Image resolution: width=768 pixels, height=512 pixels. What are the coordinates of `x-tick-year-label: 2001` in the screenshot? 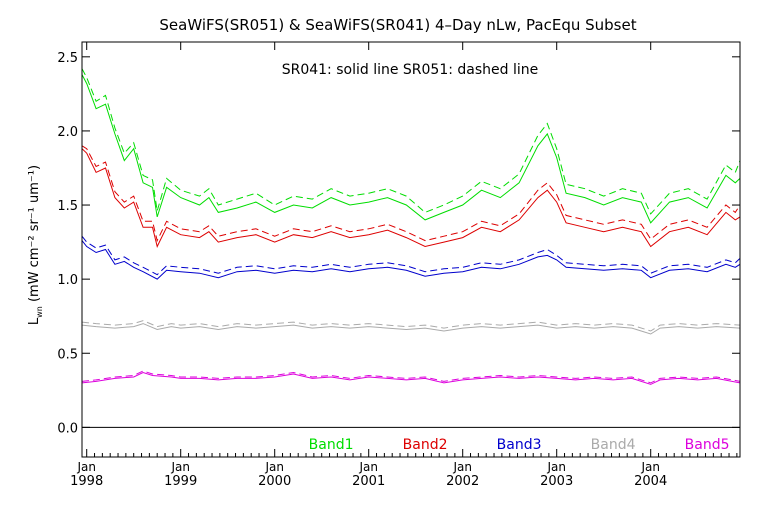 It's located at (368, 481).